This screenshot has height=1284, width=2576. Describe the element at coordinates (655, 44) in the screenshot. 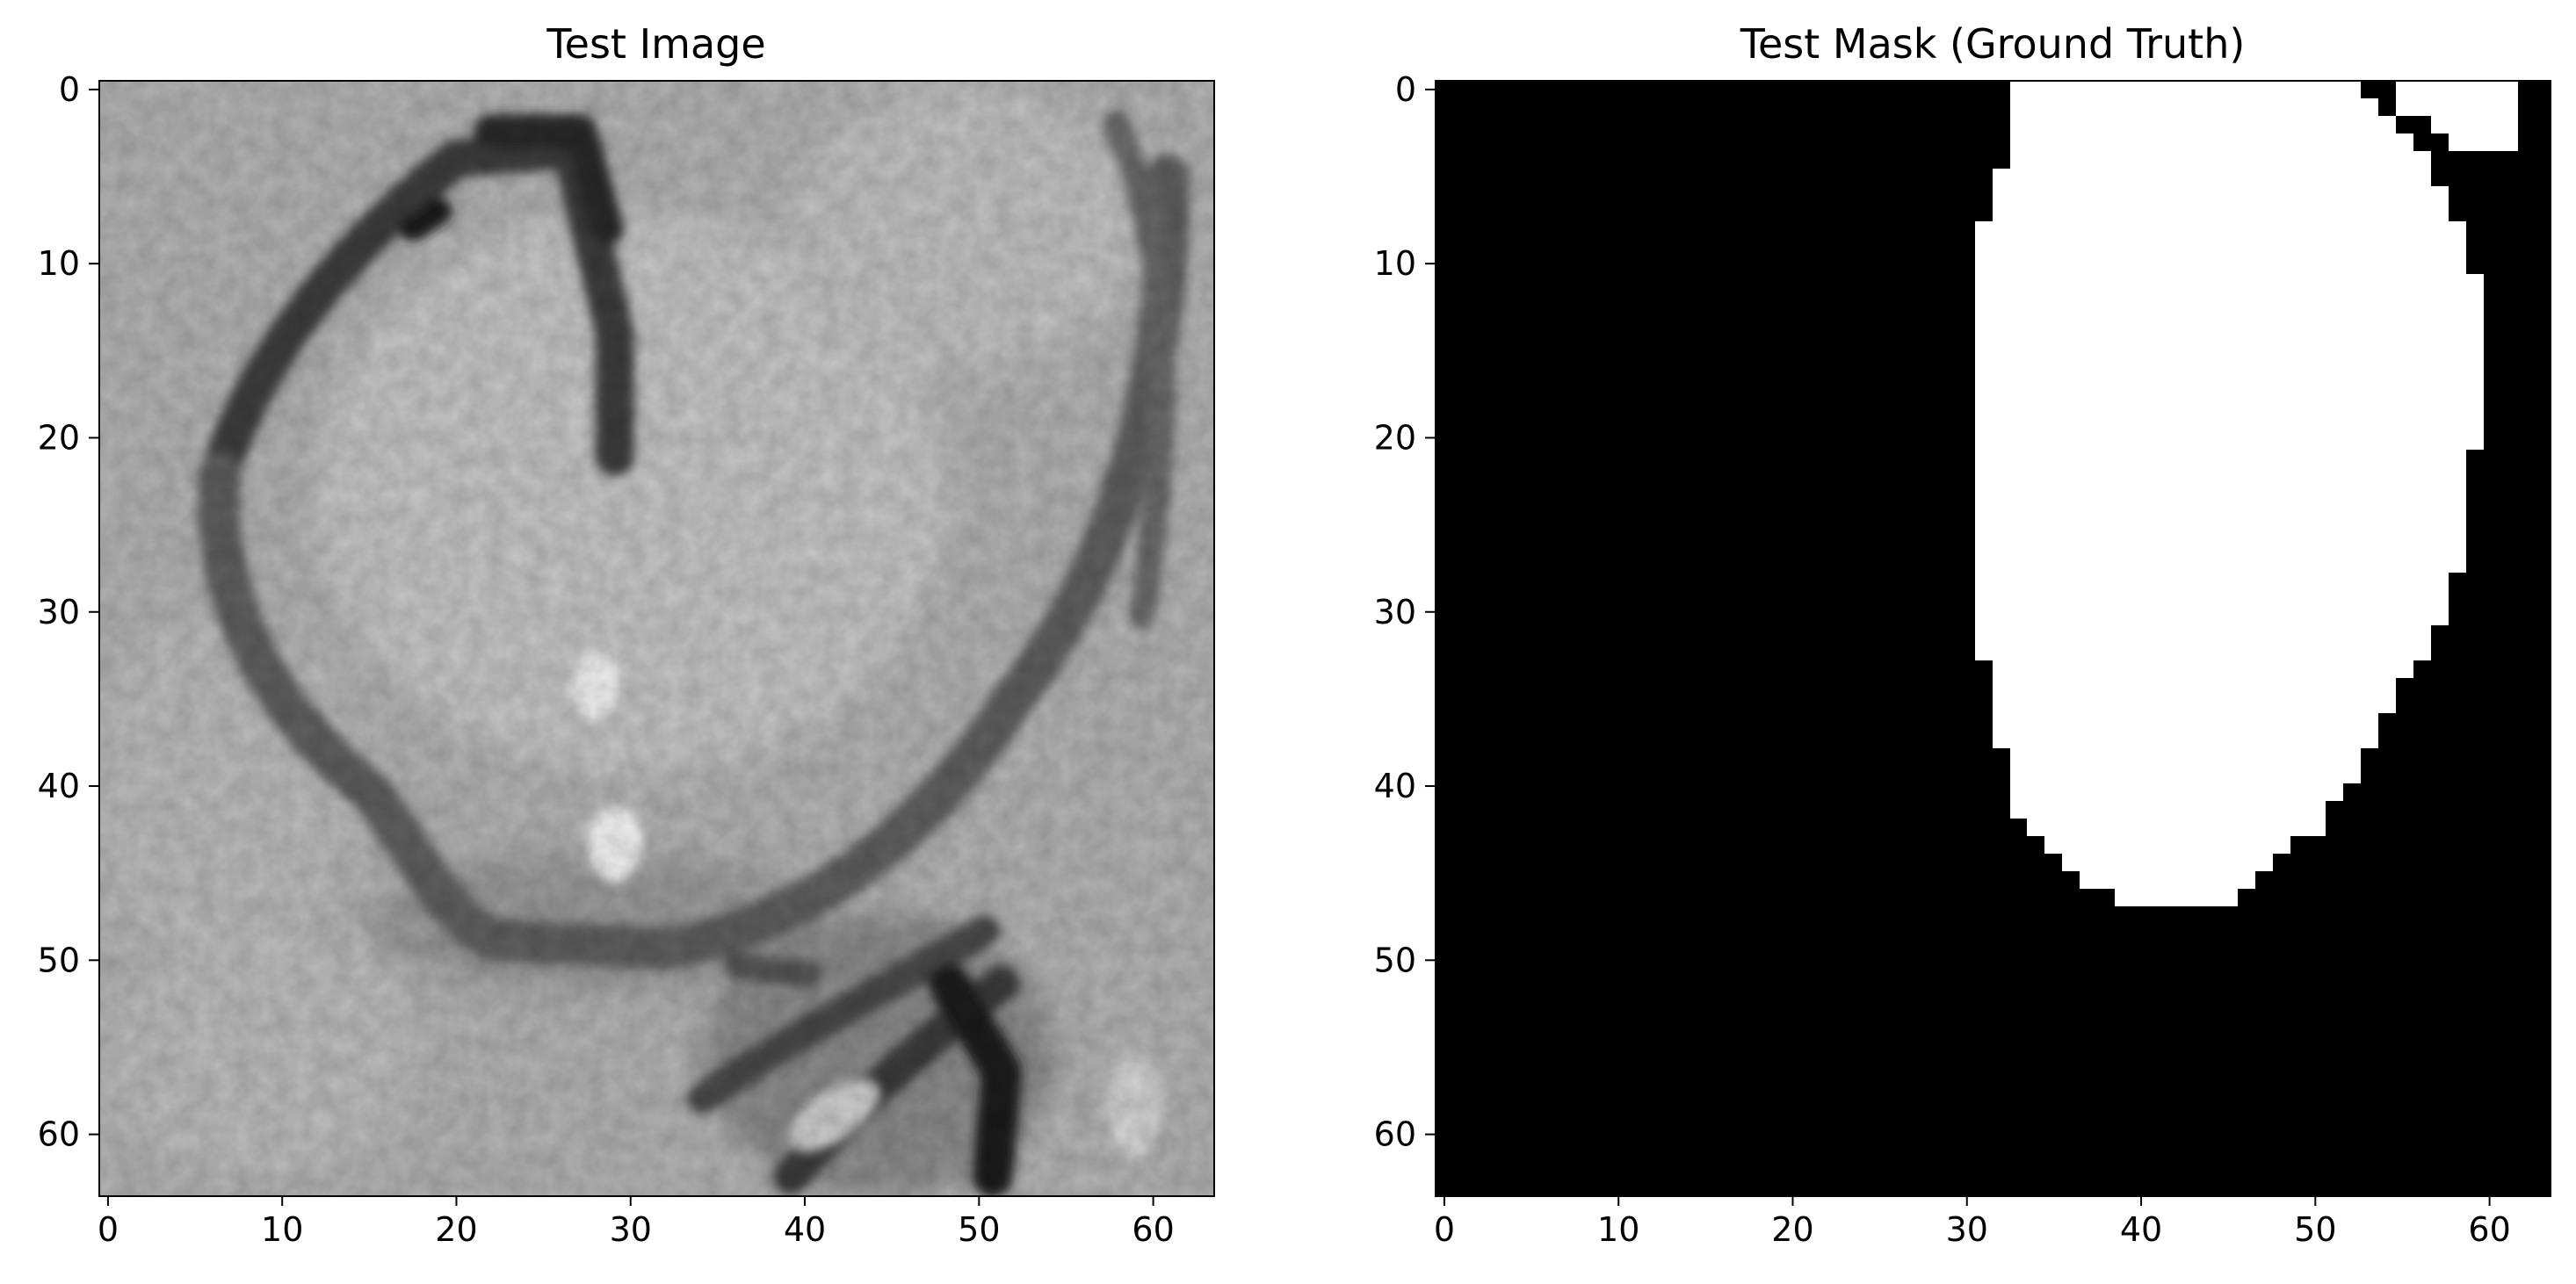

I see `panel-title-test-image: Test Image` at that location.